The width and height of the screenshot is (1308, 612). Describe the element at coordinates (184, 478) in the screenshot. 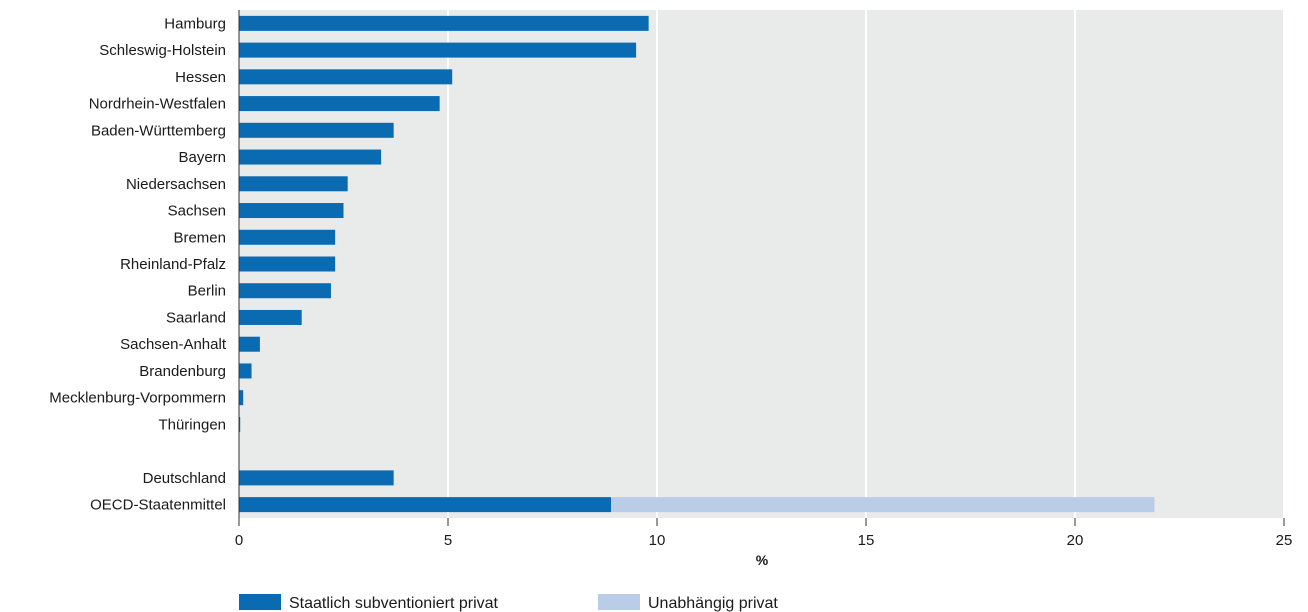

I see `category-label: Deutschland` at that location.